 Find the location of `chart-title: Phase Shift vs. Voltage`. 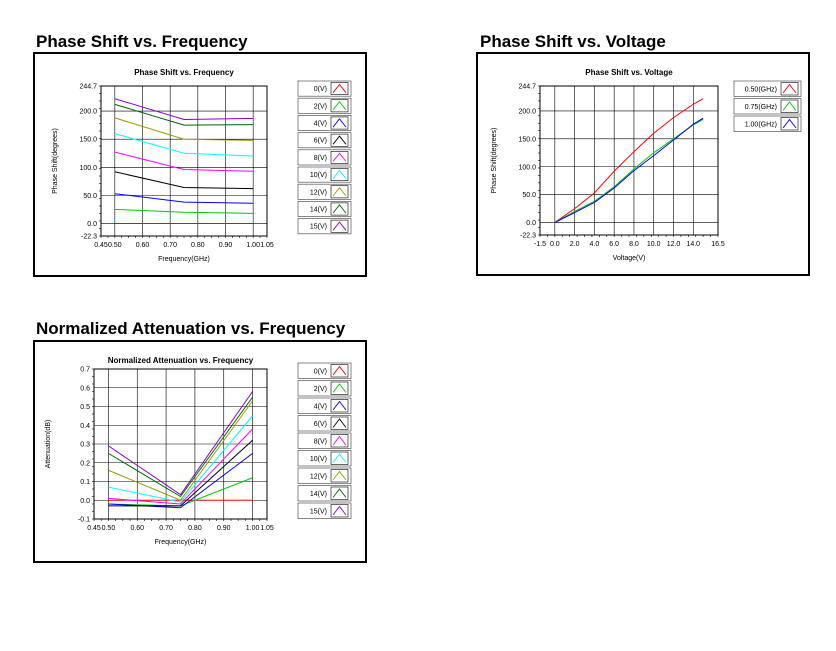

chart-title: Phase Shift vs. Voltage is located at coordinates (629, 72).